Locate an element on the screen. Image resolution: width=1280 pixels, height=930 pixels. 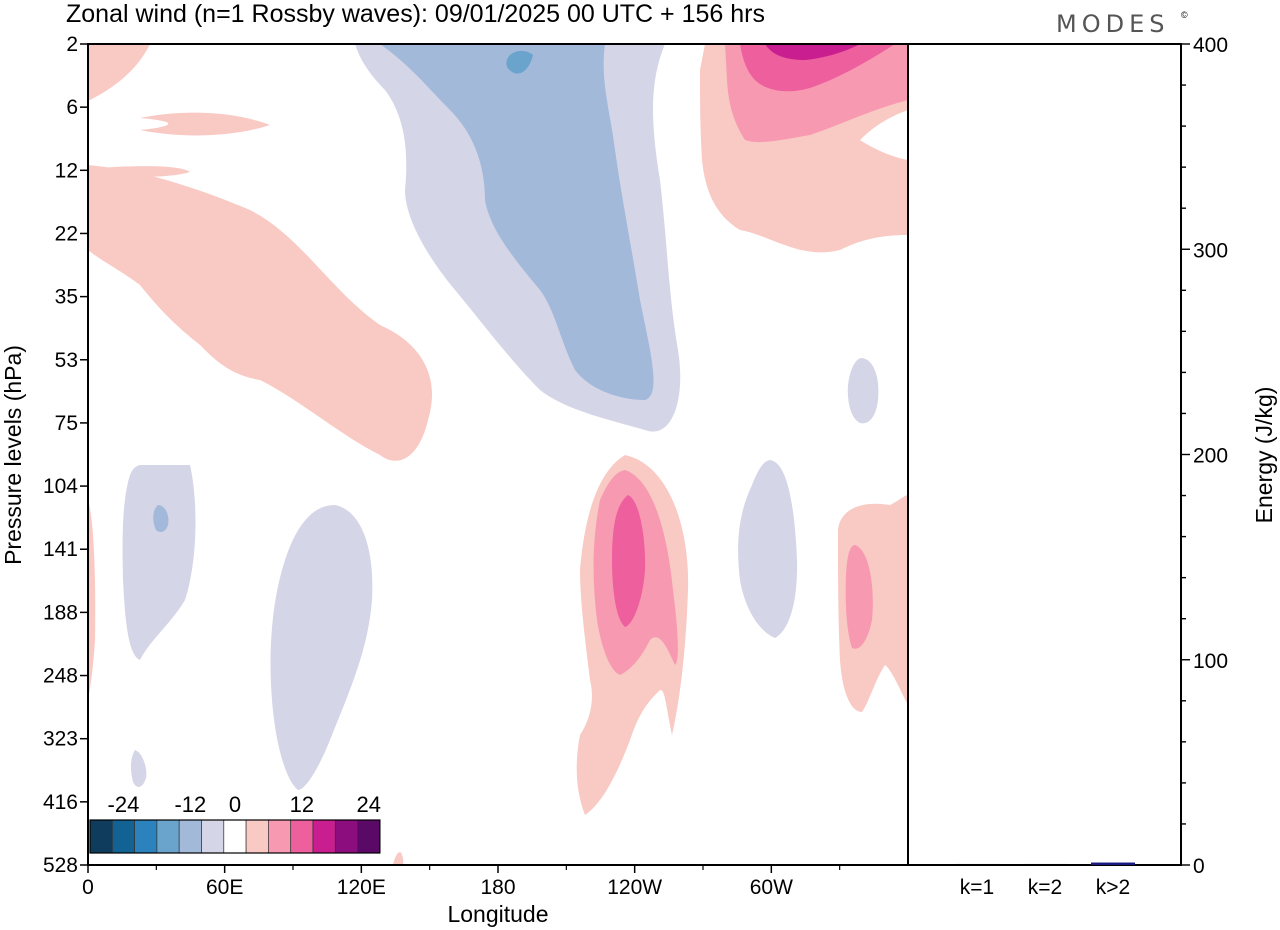
y-tick-label: 141 is located at coordinates (60, 549).